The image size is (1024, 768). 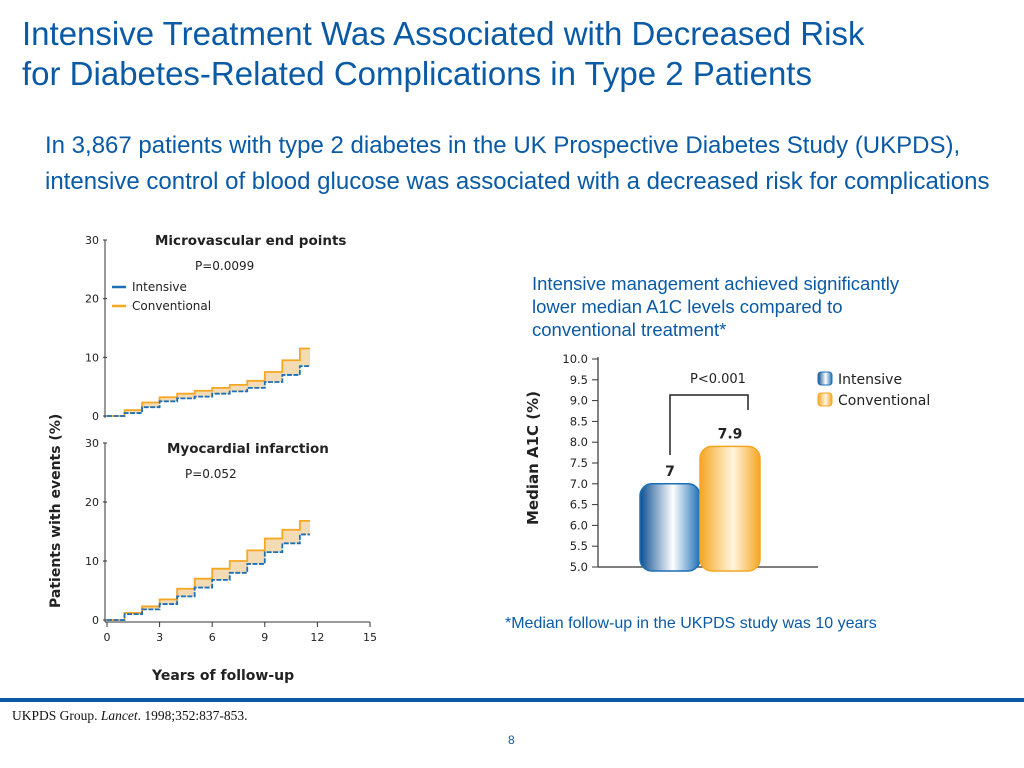 I want to click on top-p-value: P=0.0099, so click(x=224, y=266).